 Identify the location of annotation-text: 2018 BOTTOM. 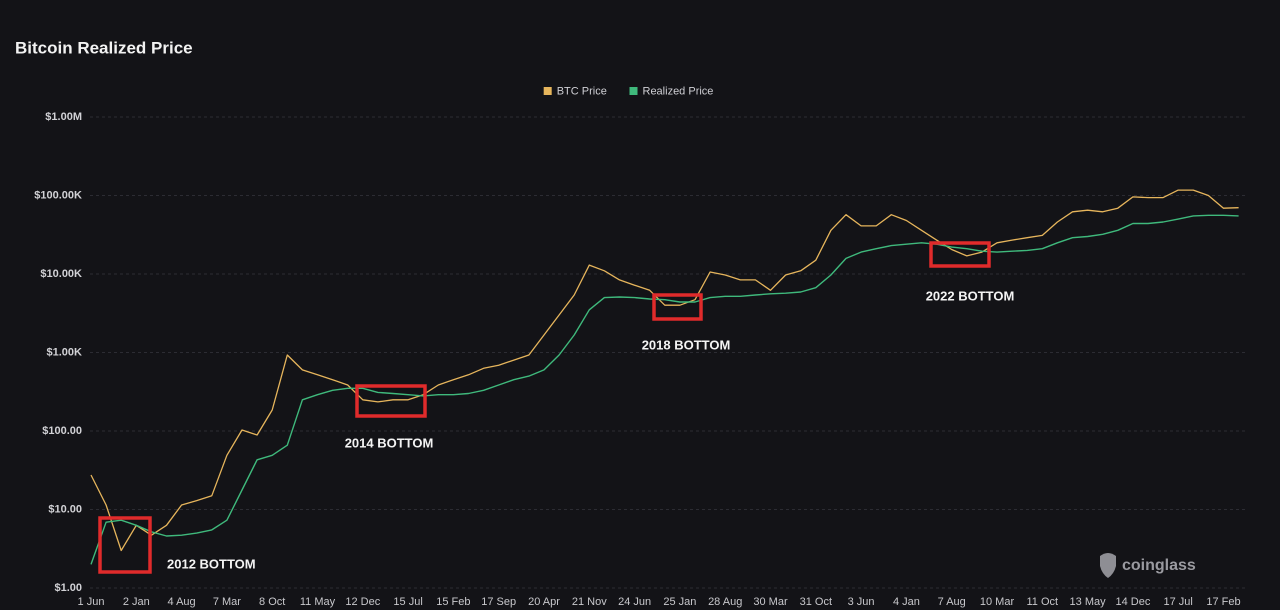
(686, 344).